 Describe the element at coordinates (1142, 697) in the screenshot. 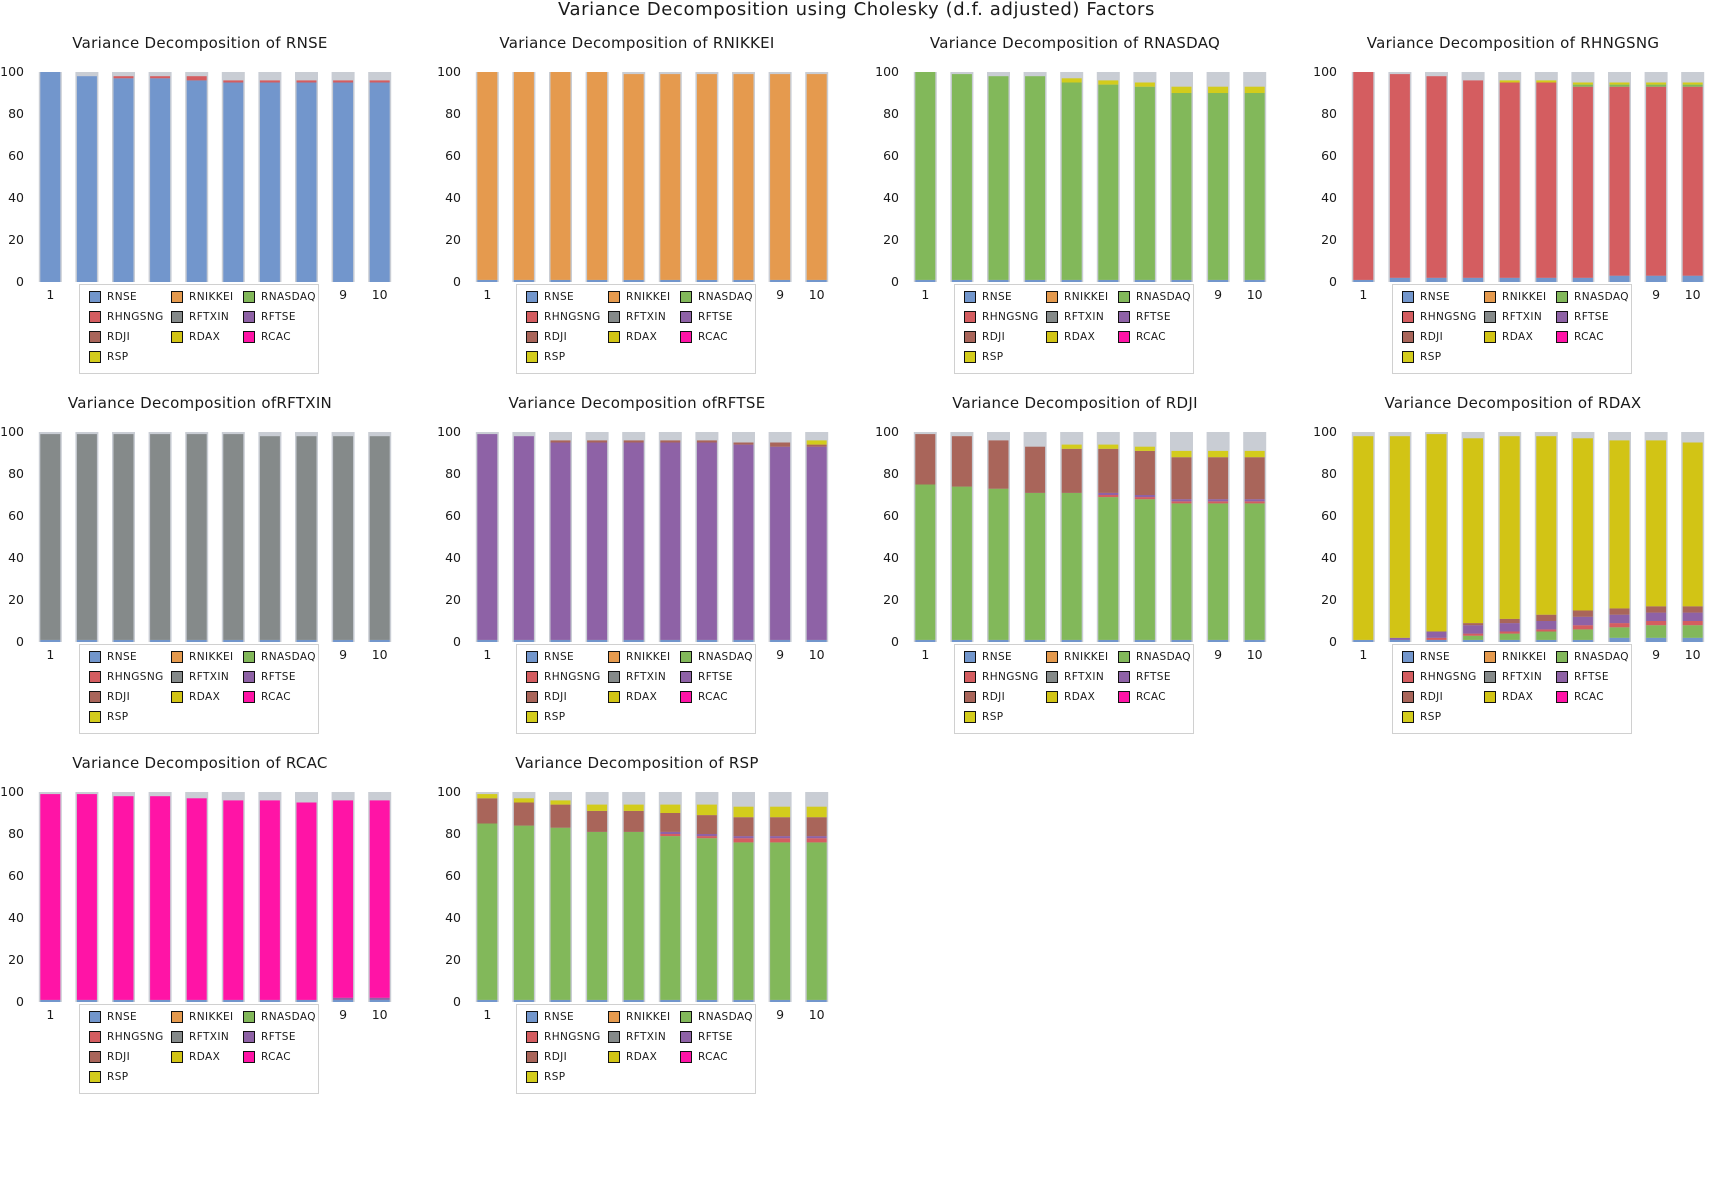

I see `legend-item-rcac: RCAC` at that location.